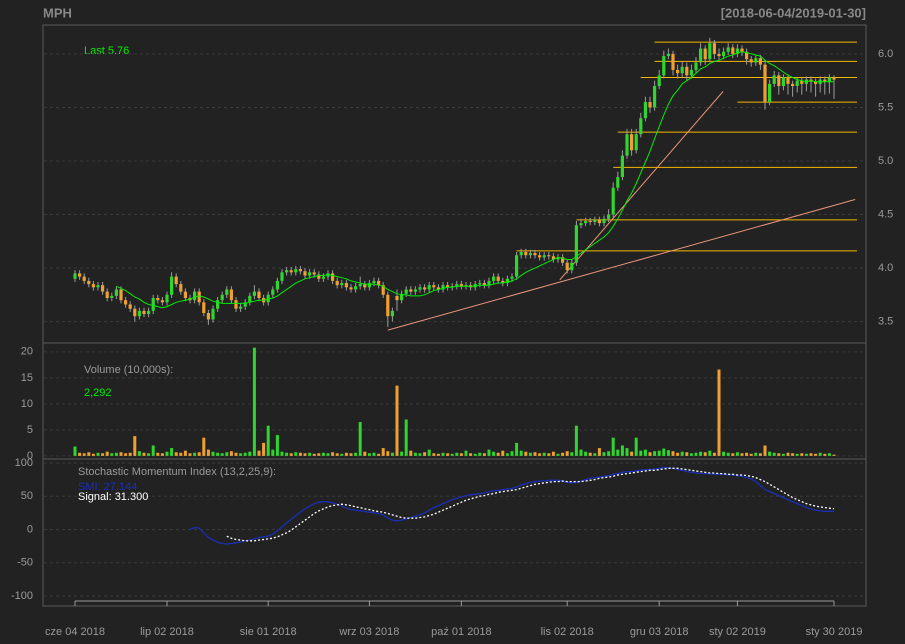 The image size is (905, 644). Describe the element at coordinates (659, 632) in the screenshot. I see `x-tick-label: gru 03 2018` at that location.